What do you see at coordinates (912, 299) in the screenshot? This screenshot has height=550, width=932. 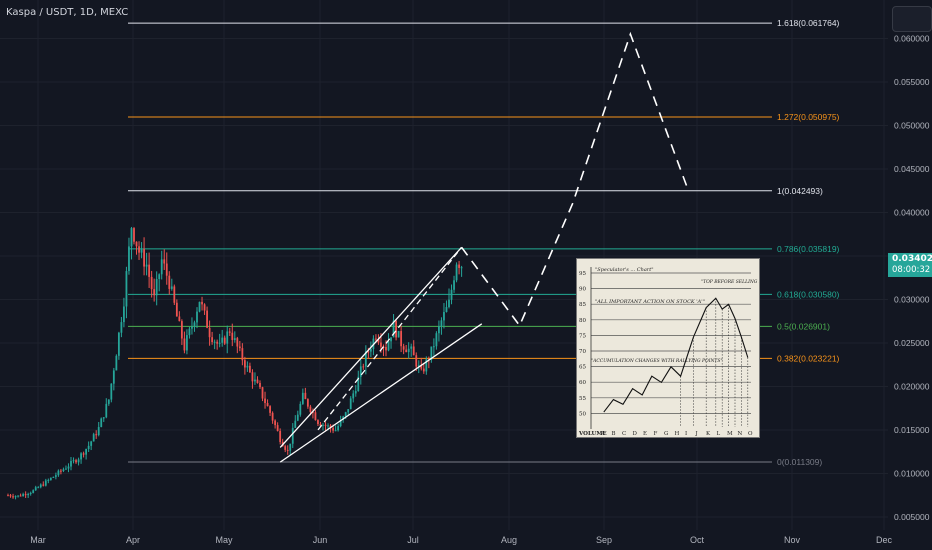 I see `y-tick-label: 0.030000` at bounding box center [912, 299].